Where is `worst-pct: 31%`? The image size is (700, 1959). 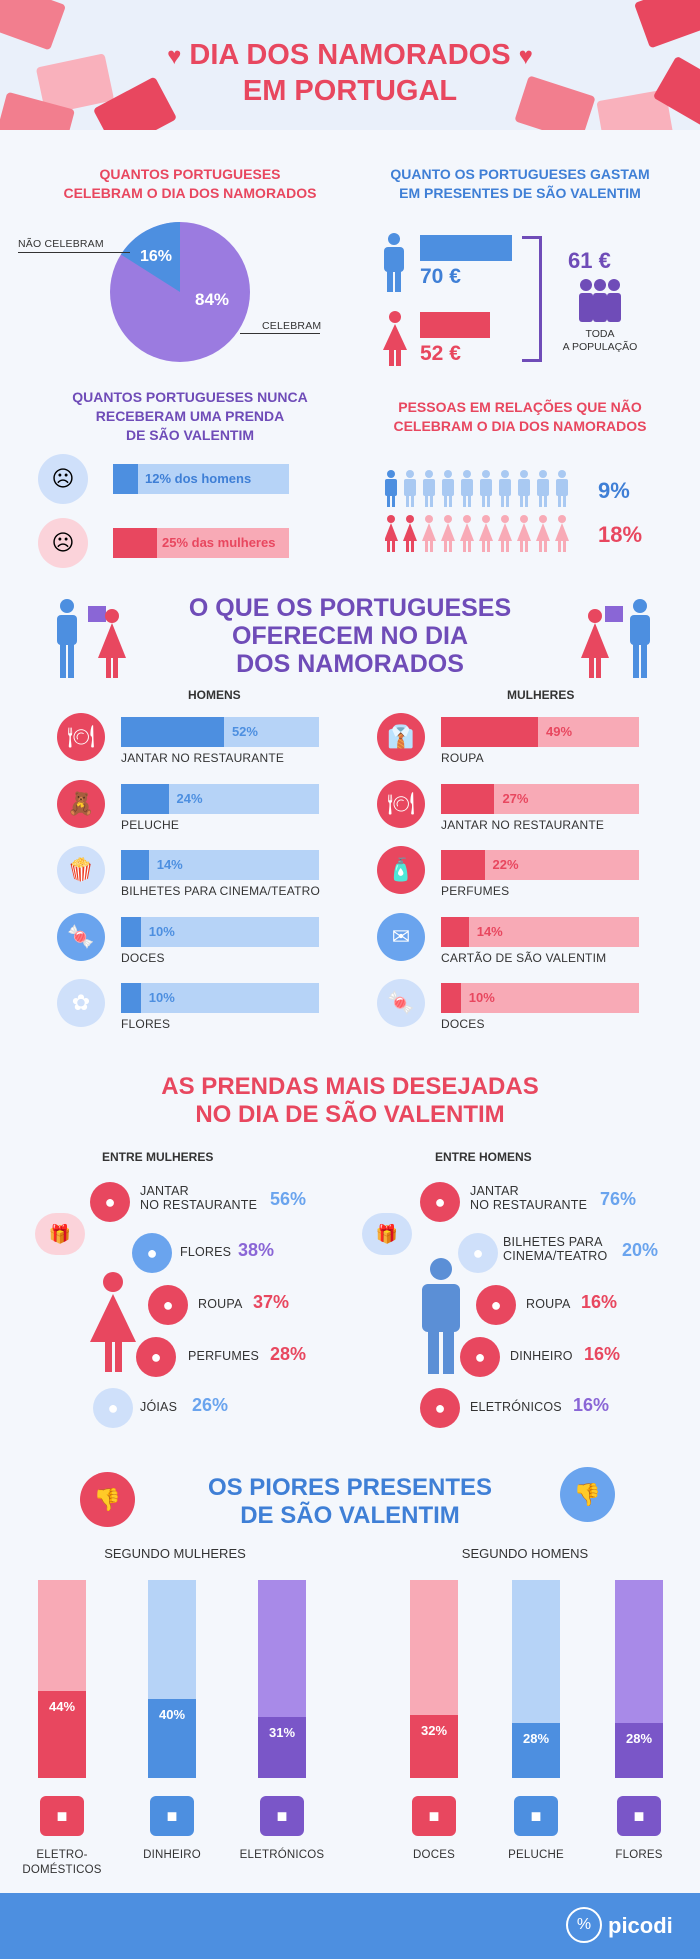
worst-pct: 31% is located at coordinates (282, 1732).